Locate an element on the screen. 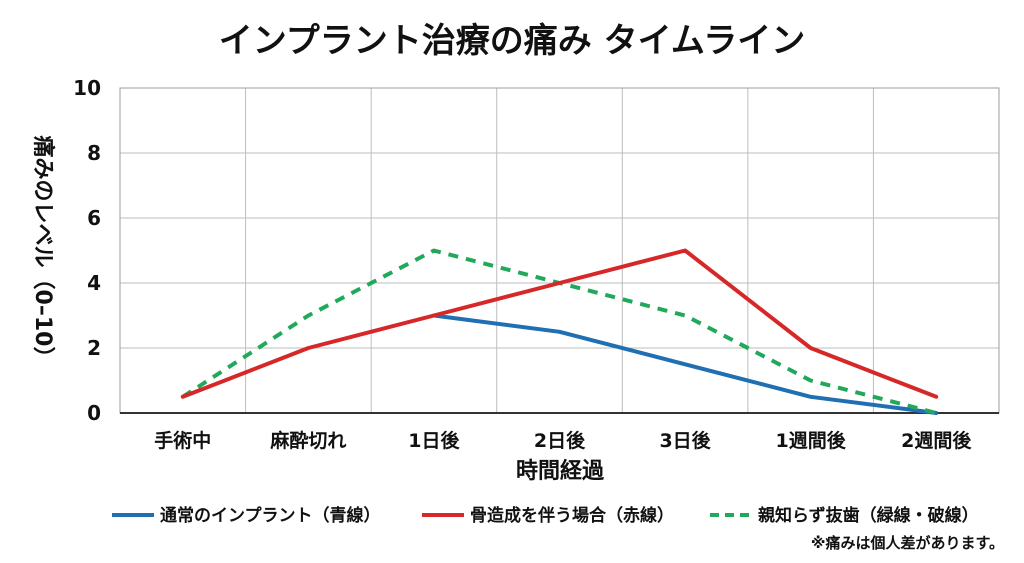 Image resolution: width=1024 pixels, height=563 pixels. x-tick-label: 麻酔切れ is located at coordinates (307, 440).